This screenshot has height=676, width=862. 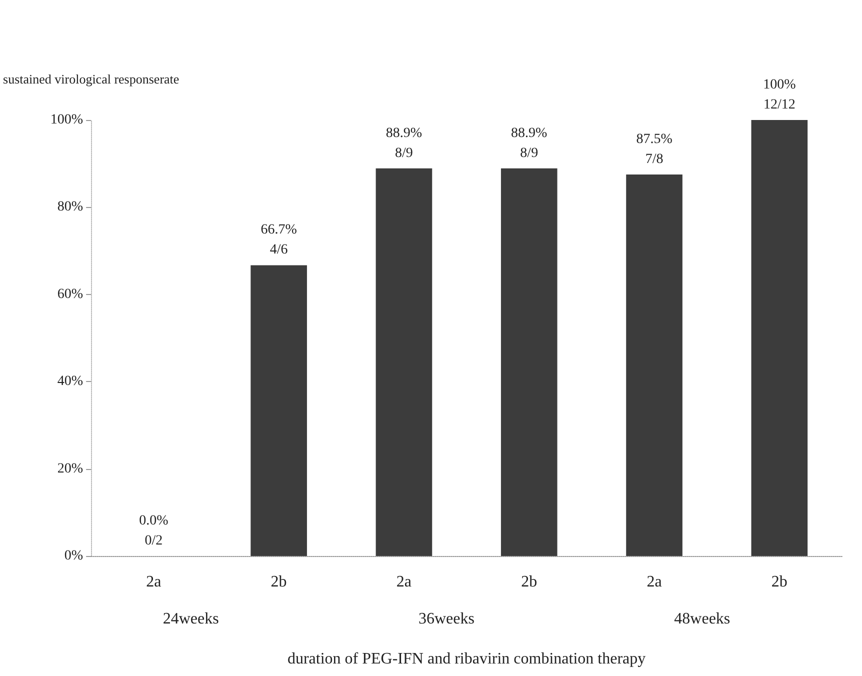 I want to click on text: 36weeks, so click(x=446, y=619).